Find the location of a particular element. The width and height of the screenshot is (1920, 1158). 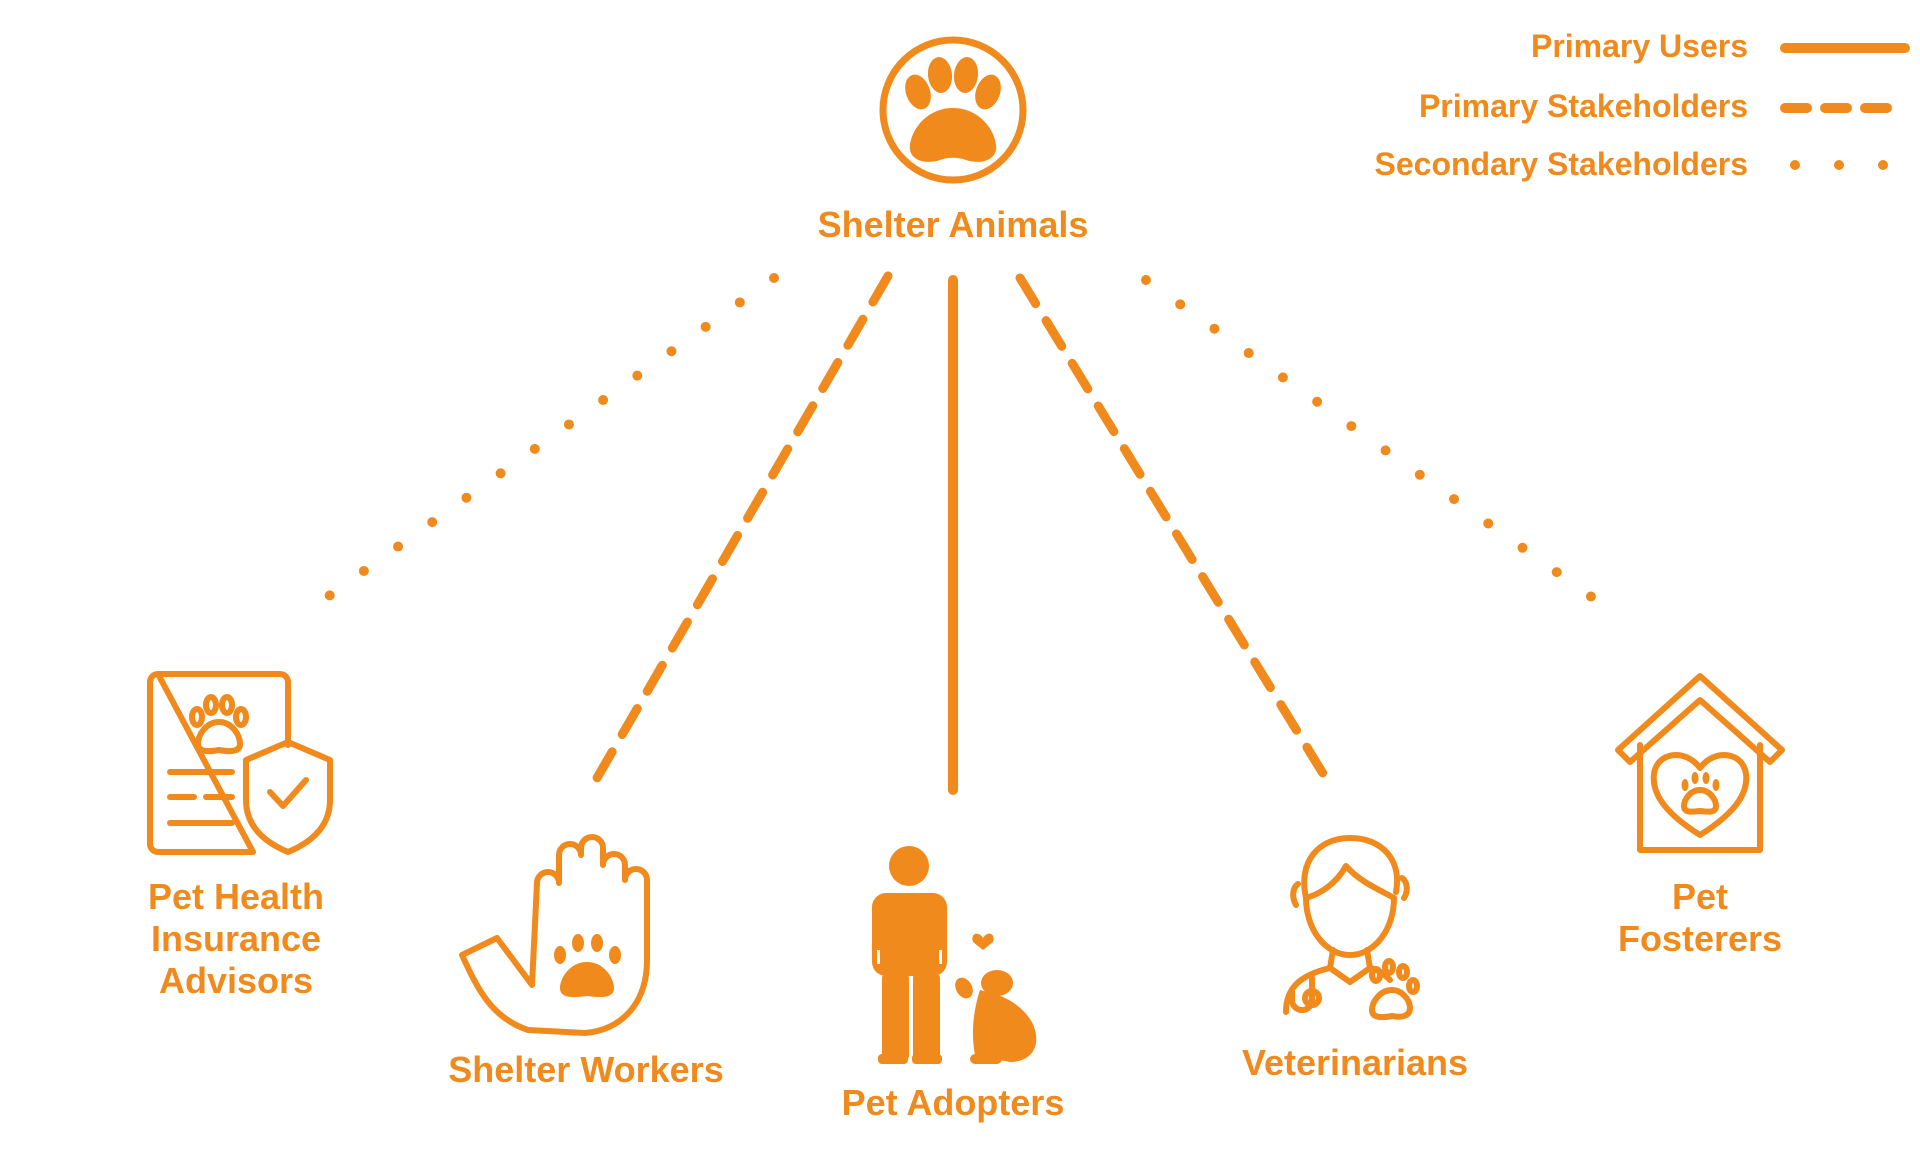

pet-house-heart-icon is located at coordinates (1700, 763).